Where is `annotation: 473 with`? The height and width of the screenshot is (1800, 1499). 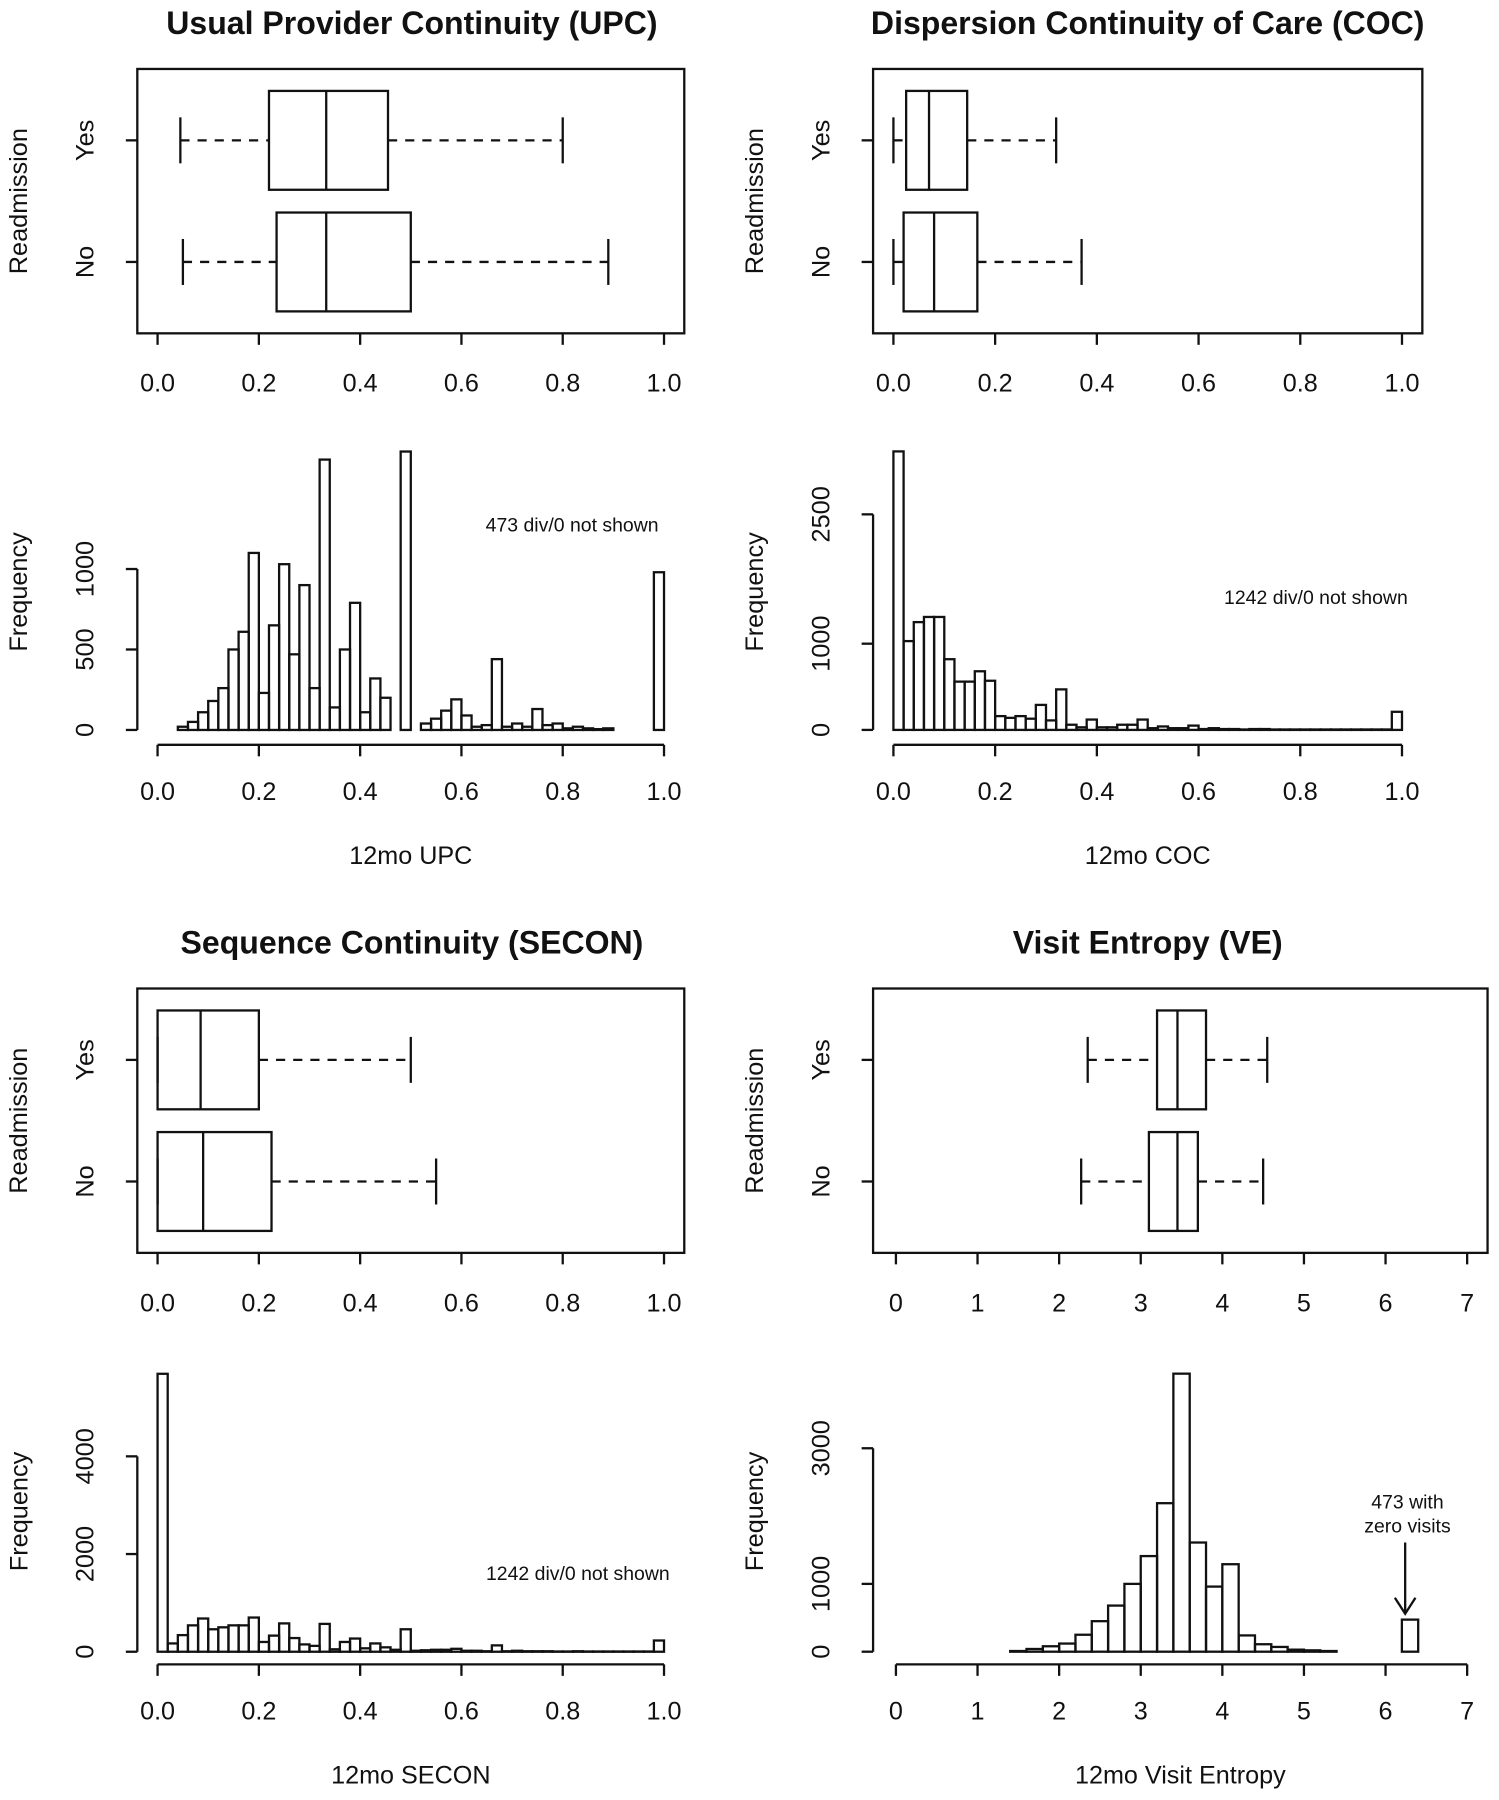 annotation: 473 with is located at coordinates (1407, 1503).